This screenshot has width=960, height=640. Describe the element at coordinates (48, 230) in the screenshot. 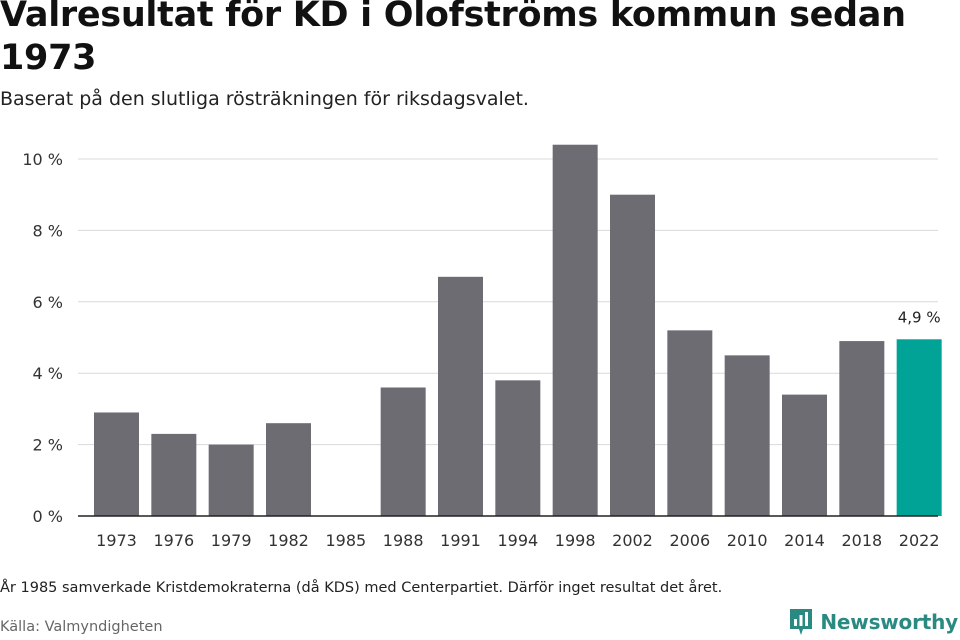

I see `y-tick-label: 8 %` at that location.